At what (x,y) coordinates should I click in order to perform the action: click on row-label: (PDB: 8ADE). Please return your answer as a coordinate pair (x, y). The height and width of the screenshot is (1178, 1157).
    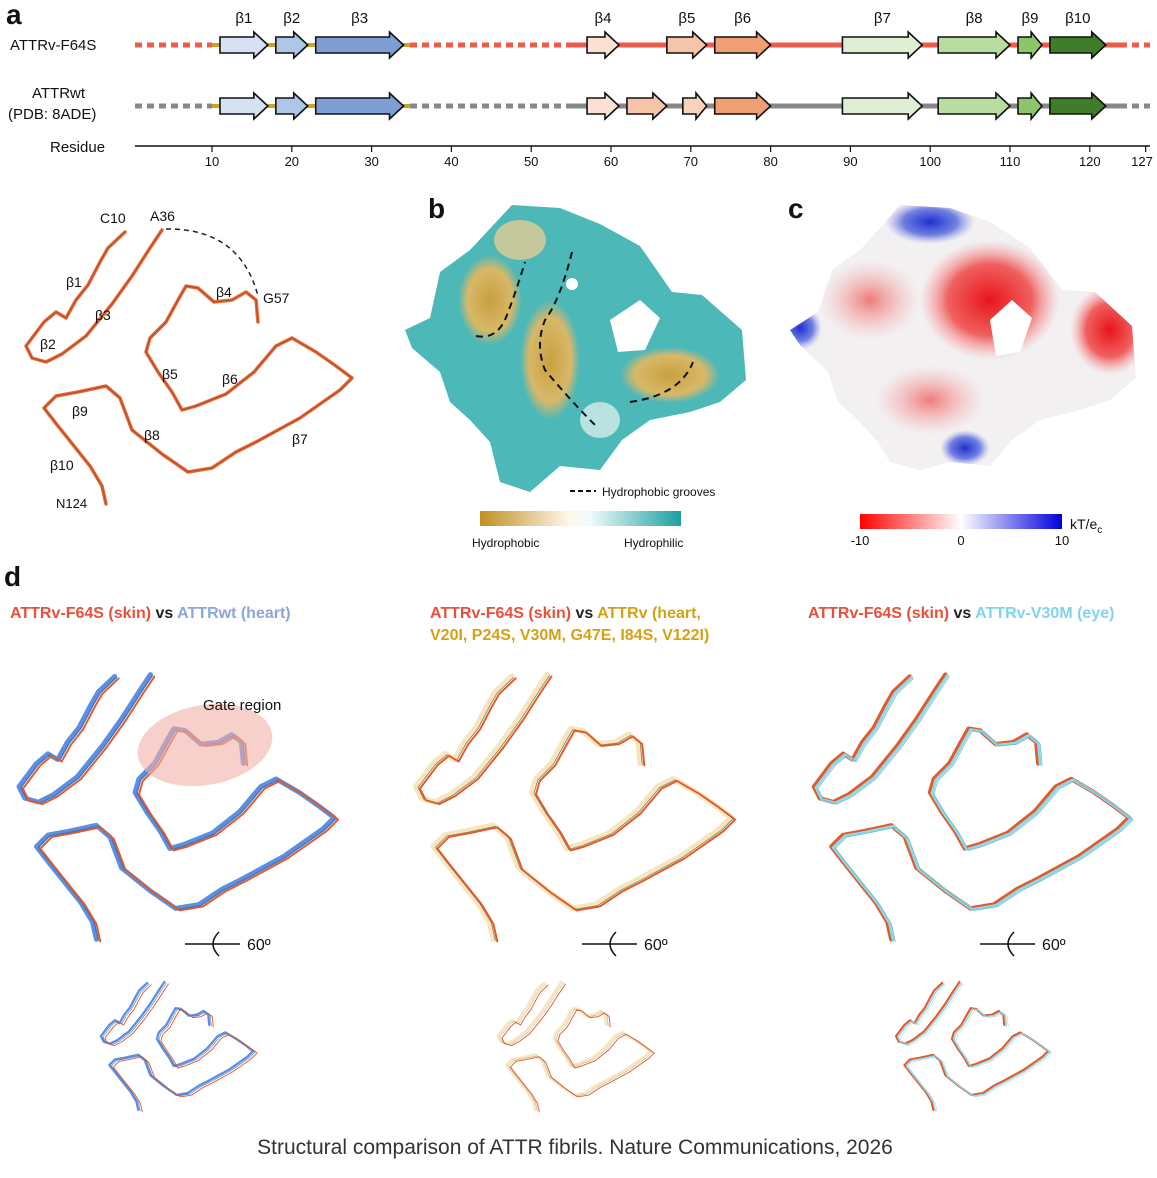
    Looking at the image, I should click on (52, 114).